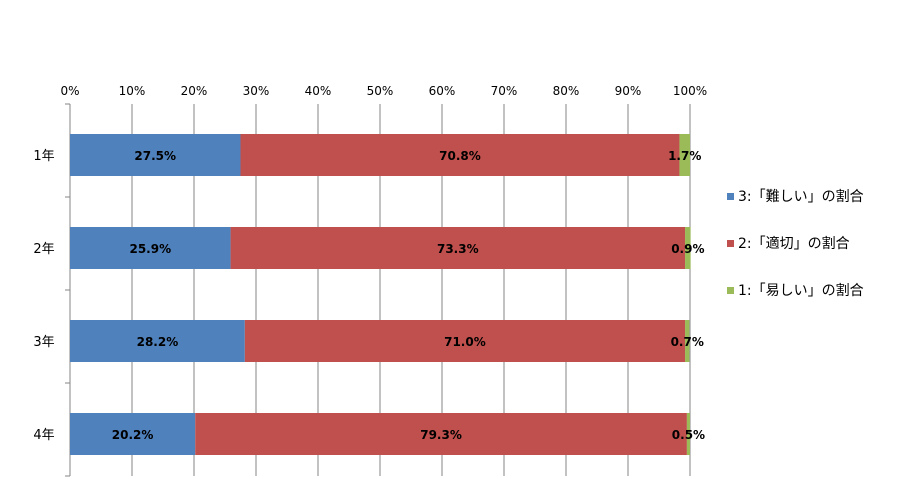 The width and height of the screenshot is (900, 501). I want to click on x-tick-label: 80%, so click(566, 91).